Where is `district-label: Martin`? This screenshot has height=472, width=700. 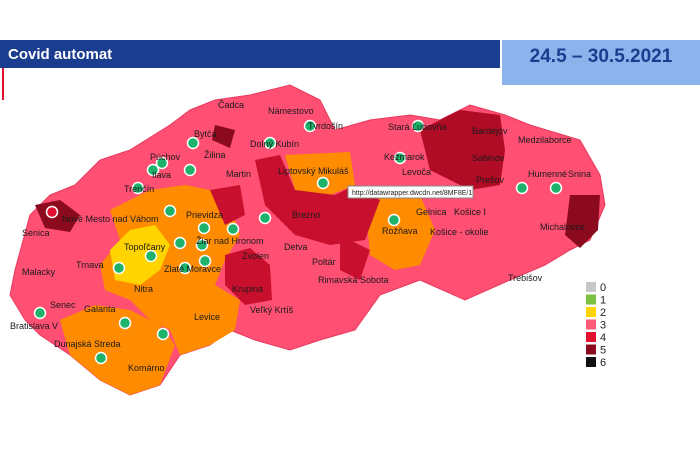 district-label: Martin is located at coordinates (238, 174).